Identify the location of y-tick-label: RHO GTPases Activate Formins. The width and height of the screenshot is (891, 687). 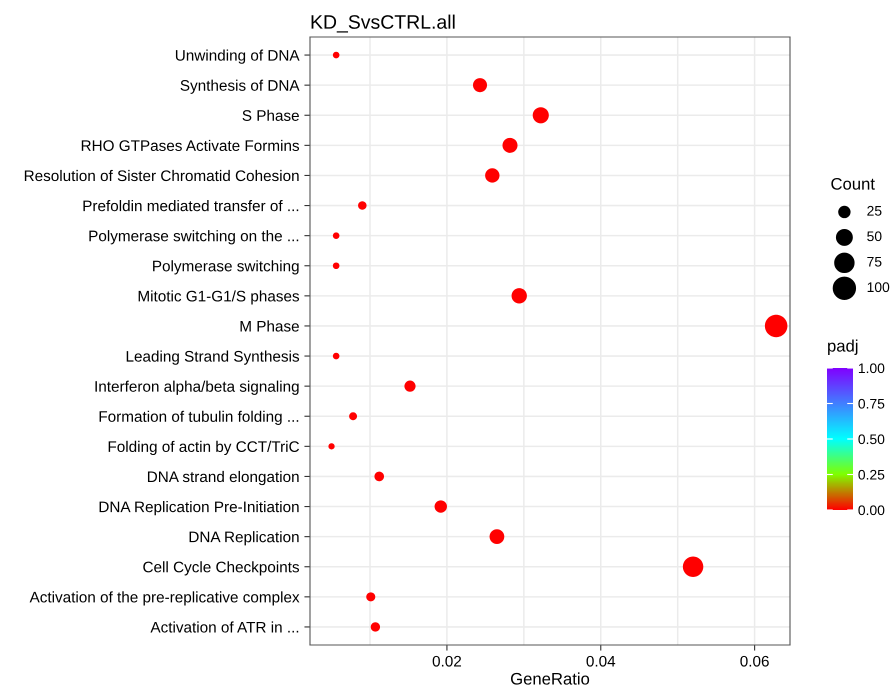
(191, 146).